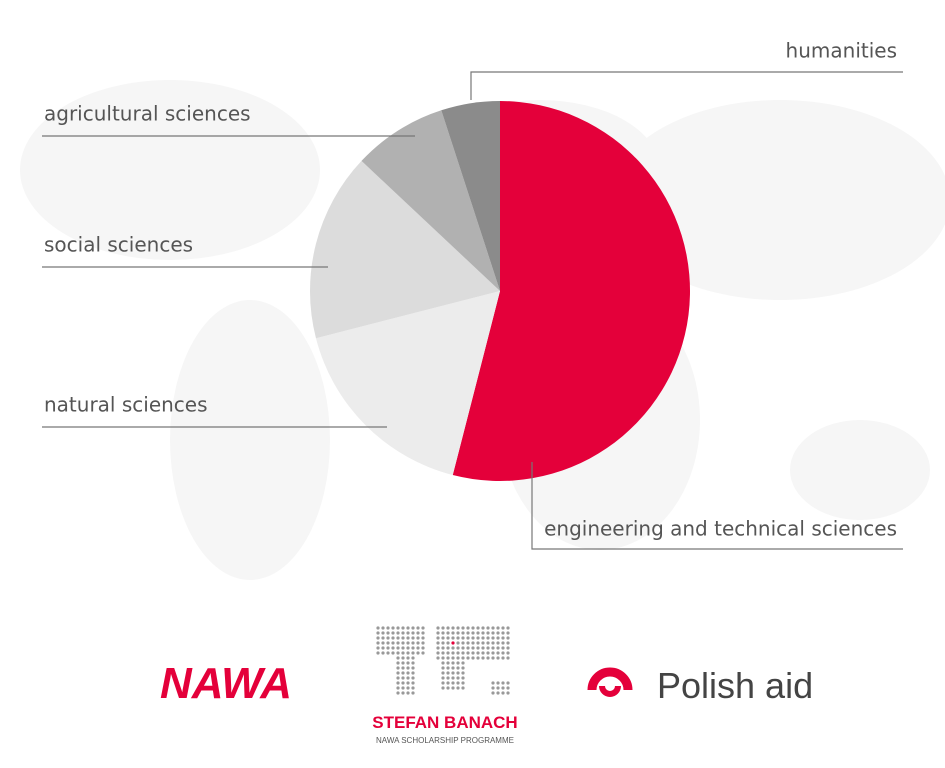  What do you see at coordinates (841, 51) in the screenshot?
I see `slice-label: humanities` at bounding box center [841, 51].